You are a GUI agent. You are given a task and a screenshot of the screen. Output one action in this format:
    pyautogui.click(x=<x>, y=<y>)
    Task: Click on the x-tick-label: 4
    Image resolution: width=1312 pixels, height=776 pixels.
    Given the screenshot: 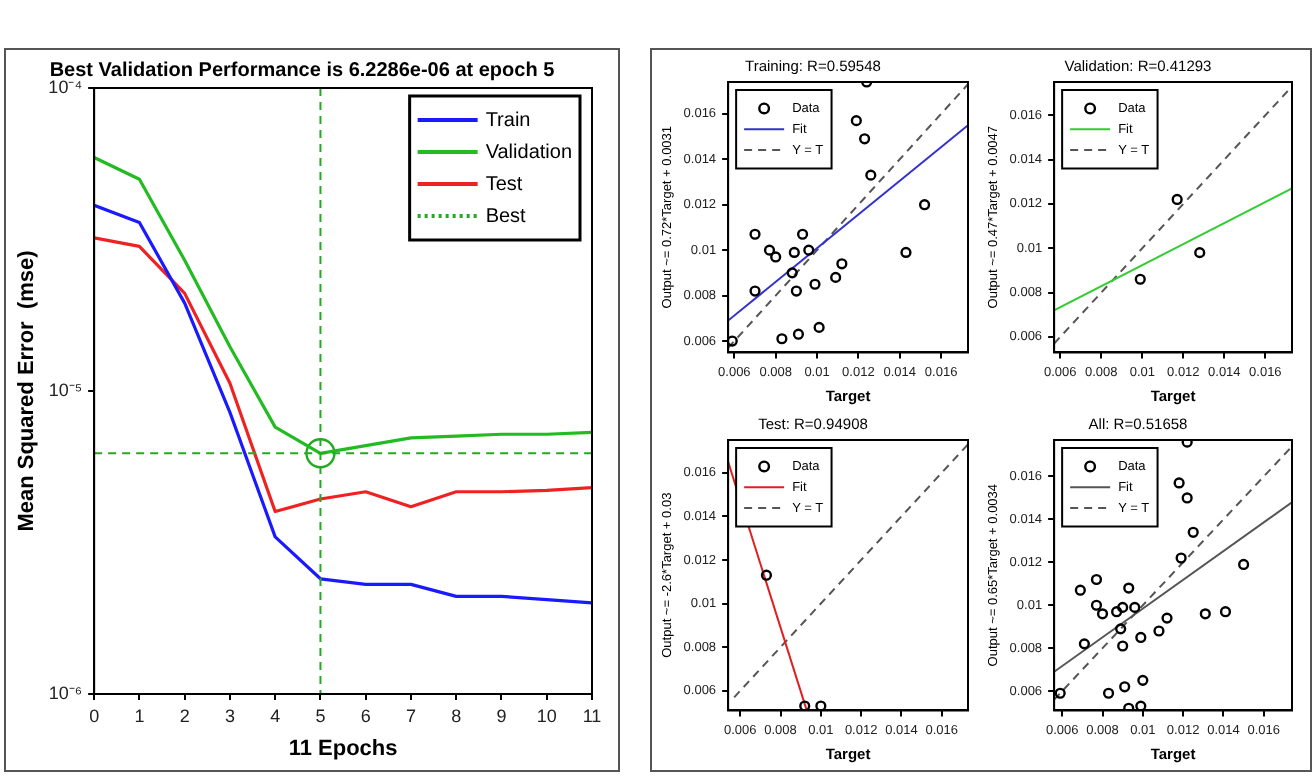 What is the action you would take?
    pyautogui.click(x=275, y=715)
    